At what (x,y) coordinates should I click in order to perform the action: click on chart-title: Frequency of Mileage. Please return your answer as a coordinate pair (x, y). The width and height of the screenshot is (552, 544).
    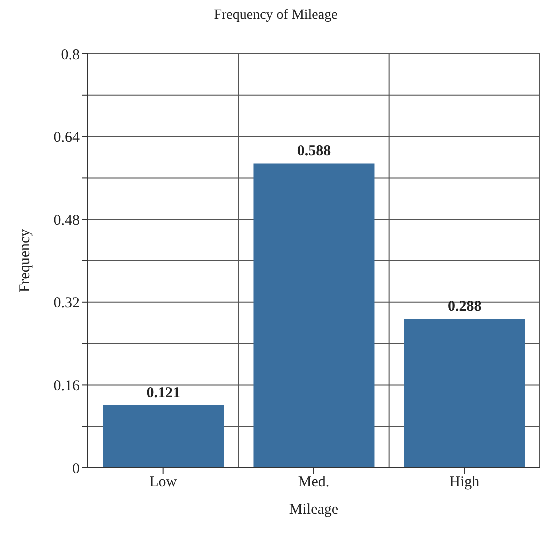
    Looking at the image, I should click on (276, 16).